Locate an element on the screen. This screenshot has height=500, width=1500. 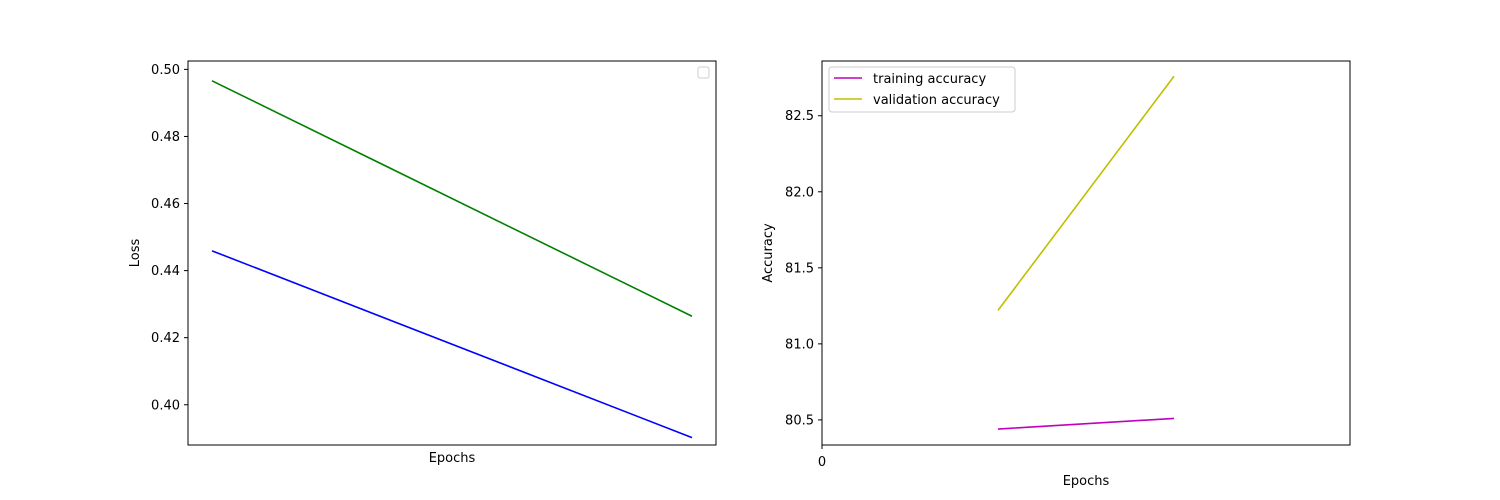
loss-y-tick-label: 0.40 is located at coordinates (165, 405).